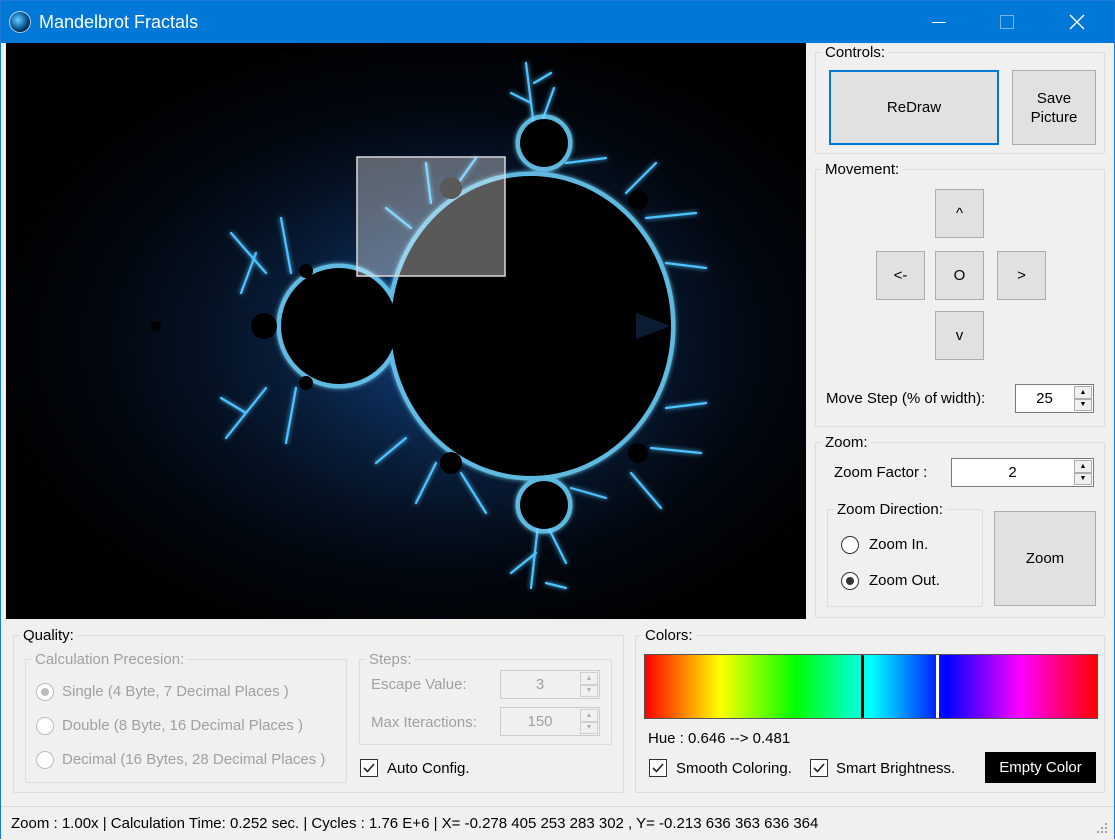 The height and width of the screenshot is (840, 1115). I want to click on single-precision-label: Single (4 Byte, 7 Decimal Places ), so click(175, 691).